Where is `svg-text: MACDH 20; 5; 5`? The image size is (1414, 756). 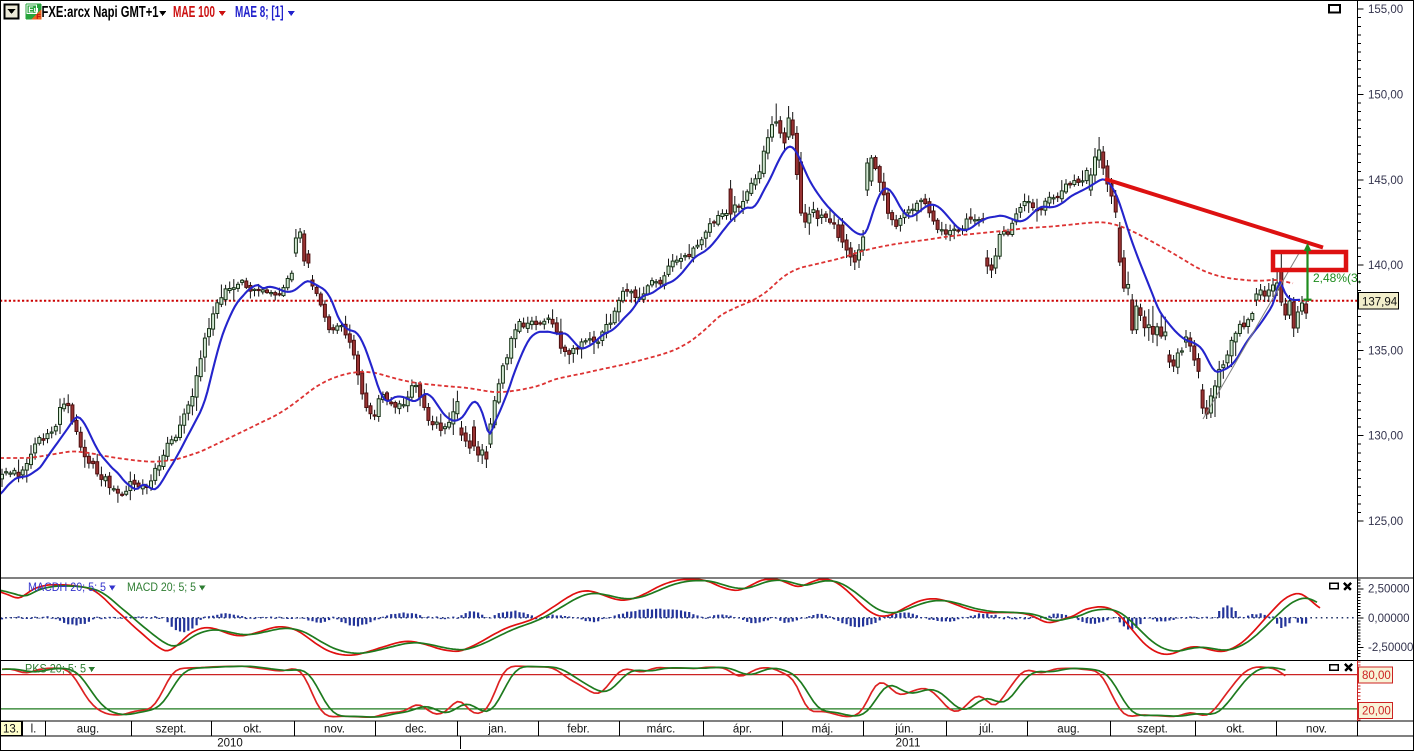 svg-text: MACDH 20; 5; 5 is located at coordinates (67, 588).